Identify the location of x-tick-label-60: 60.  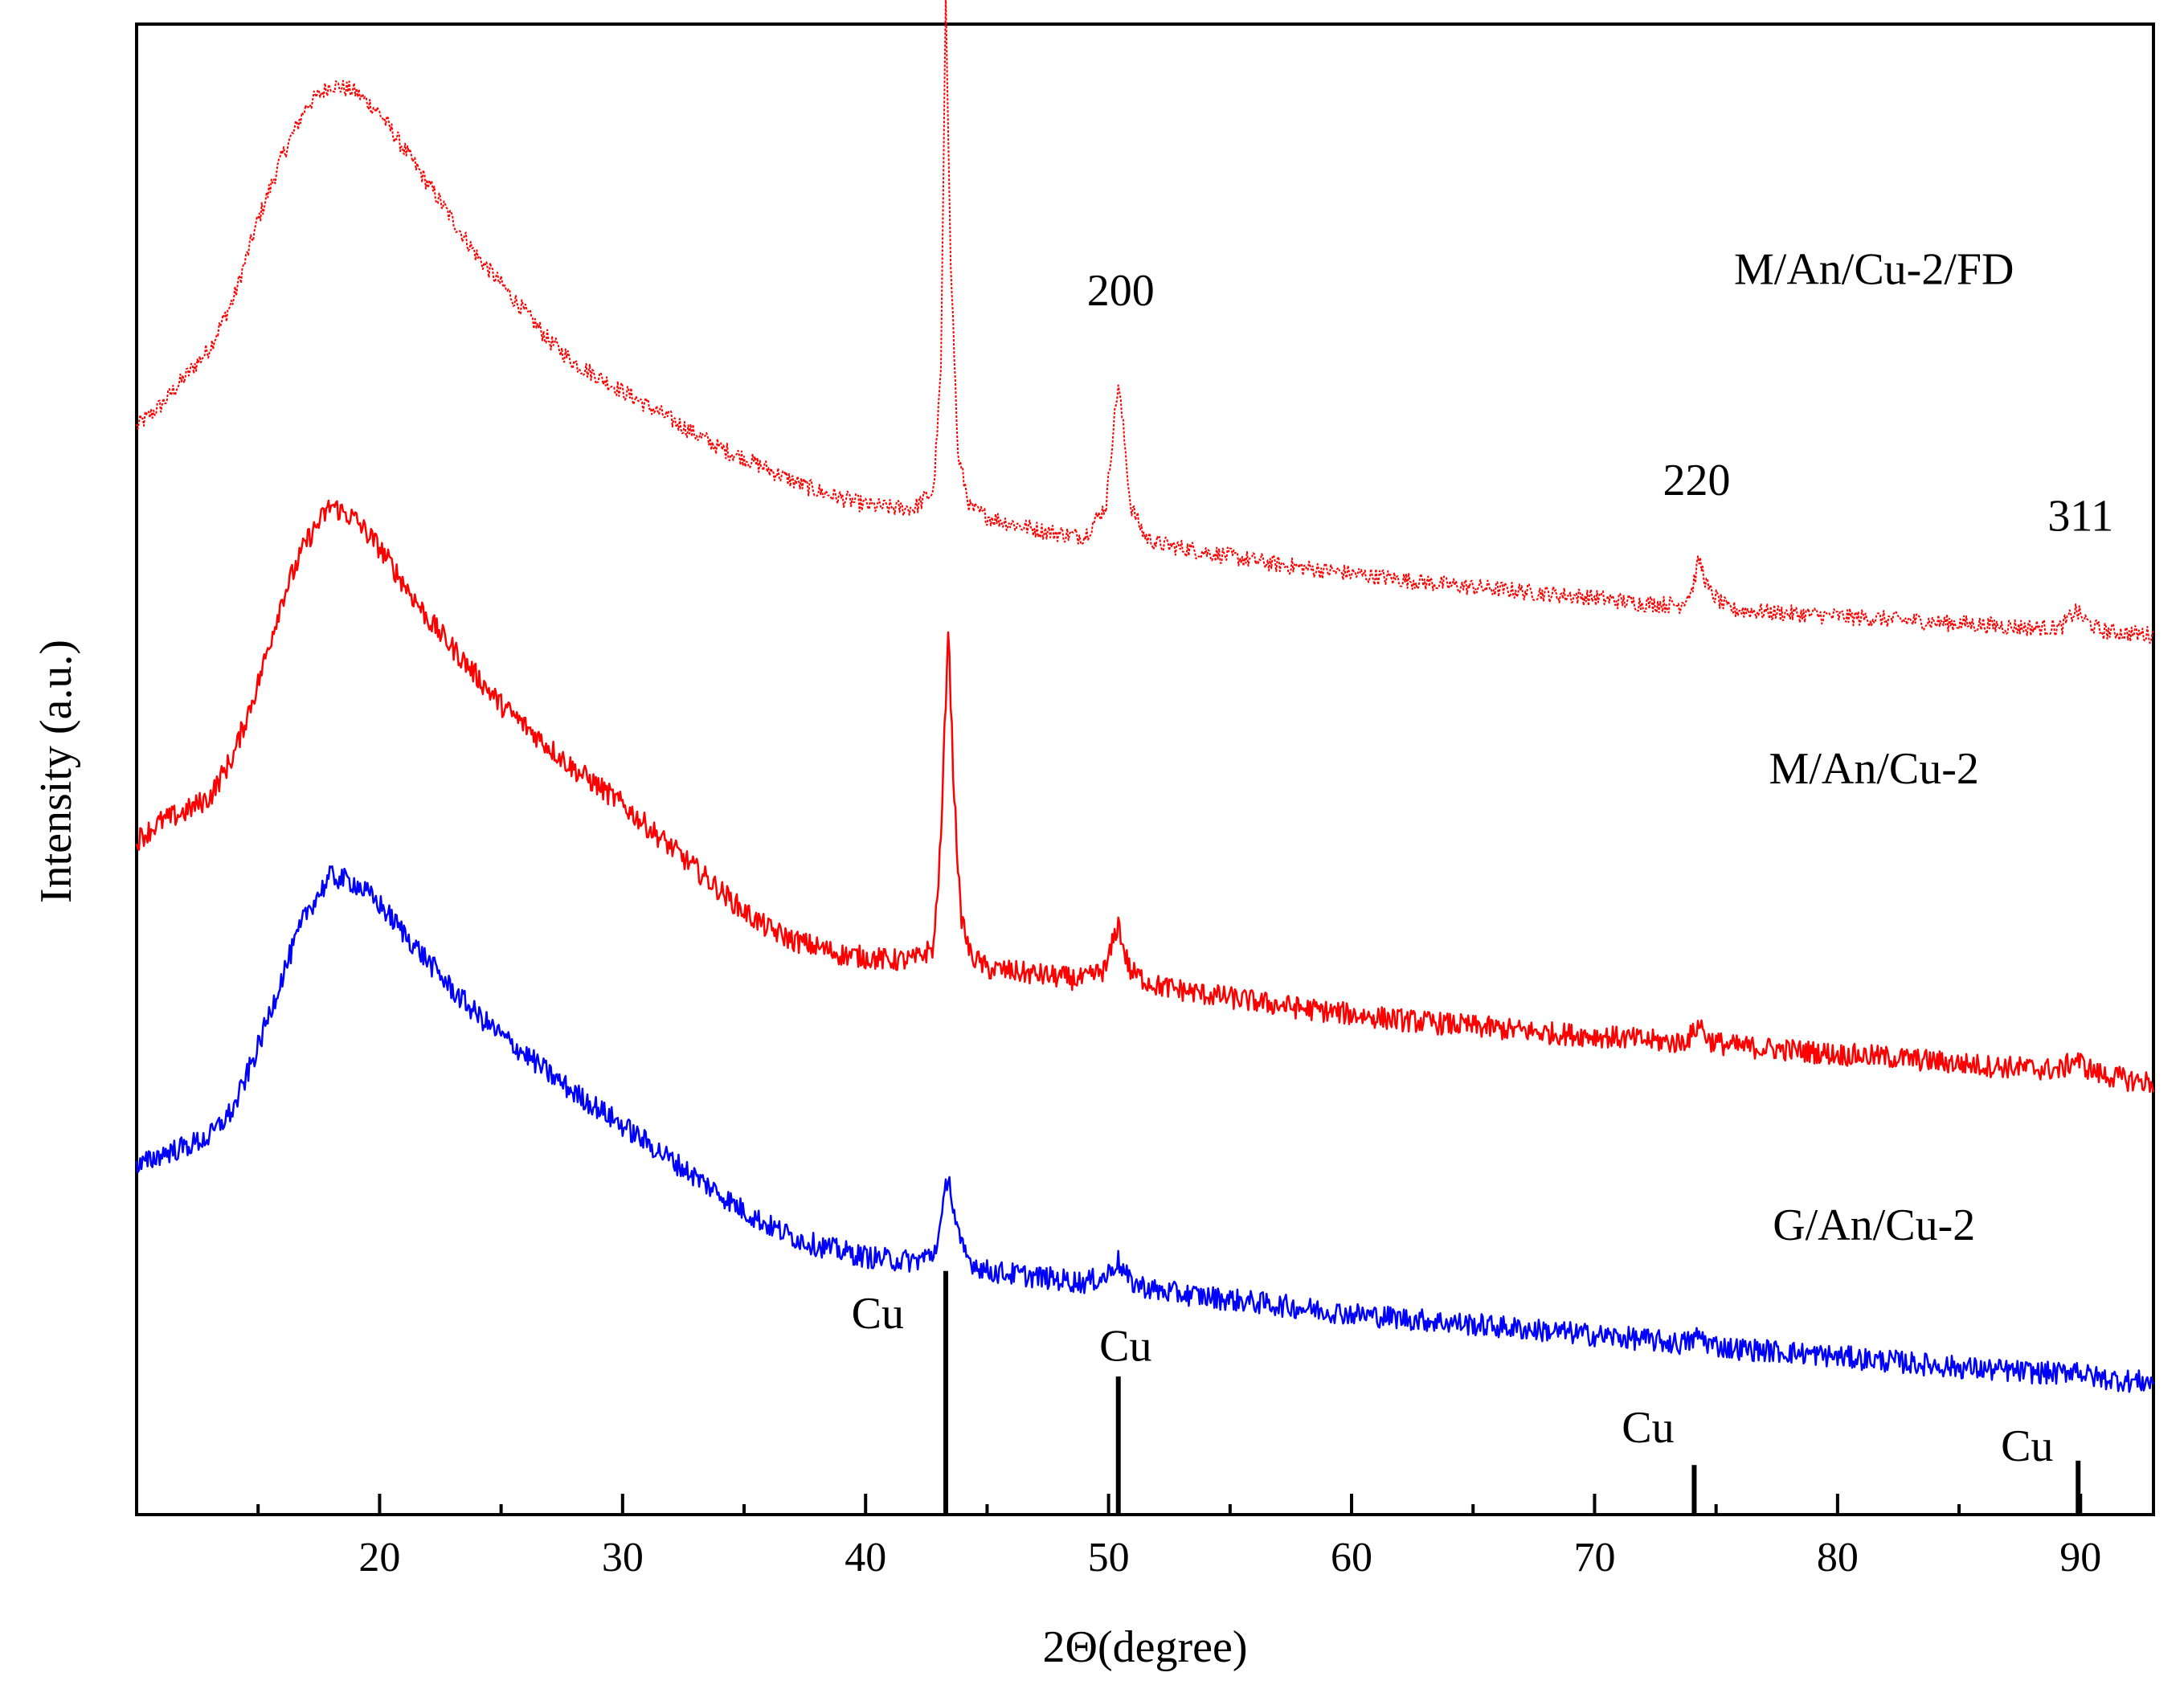
(1351, 1558).